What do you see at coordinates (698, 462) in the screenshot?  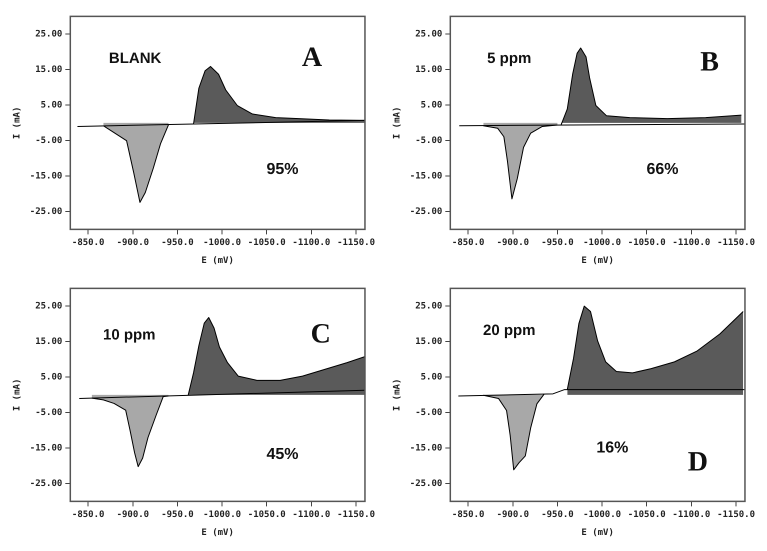 I see `annotation: D` at bounding box center [698, 462].